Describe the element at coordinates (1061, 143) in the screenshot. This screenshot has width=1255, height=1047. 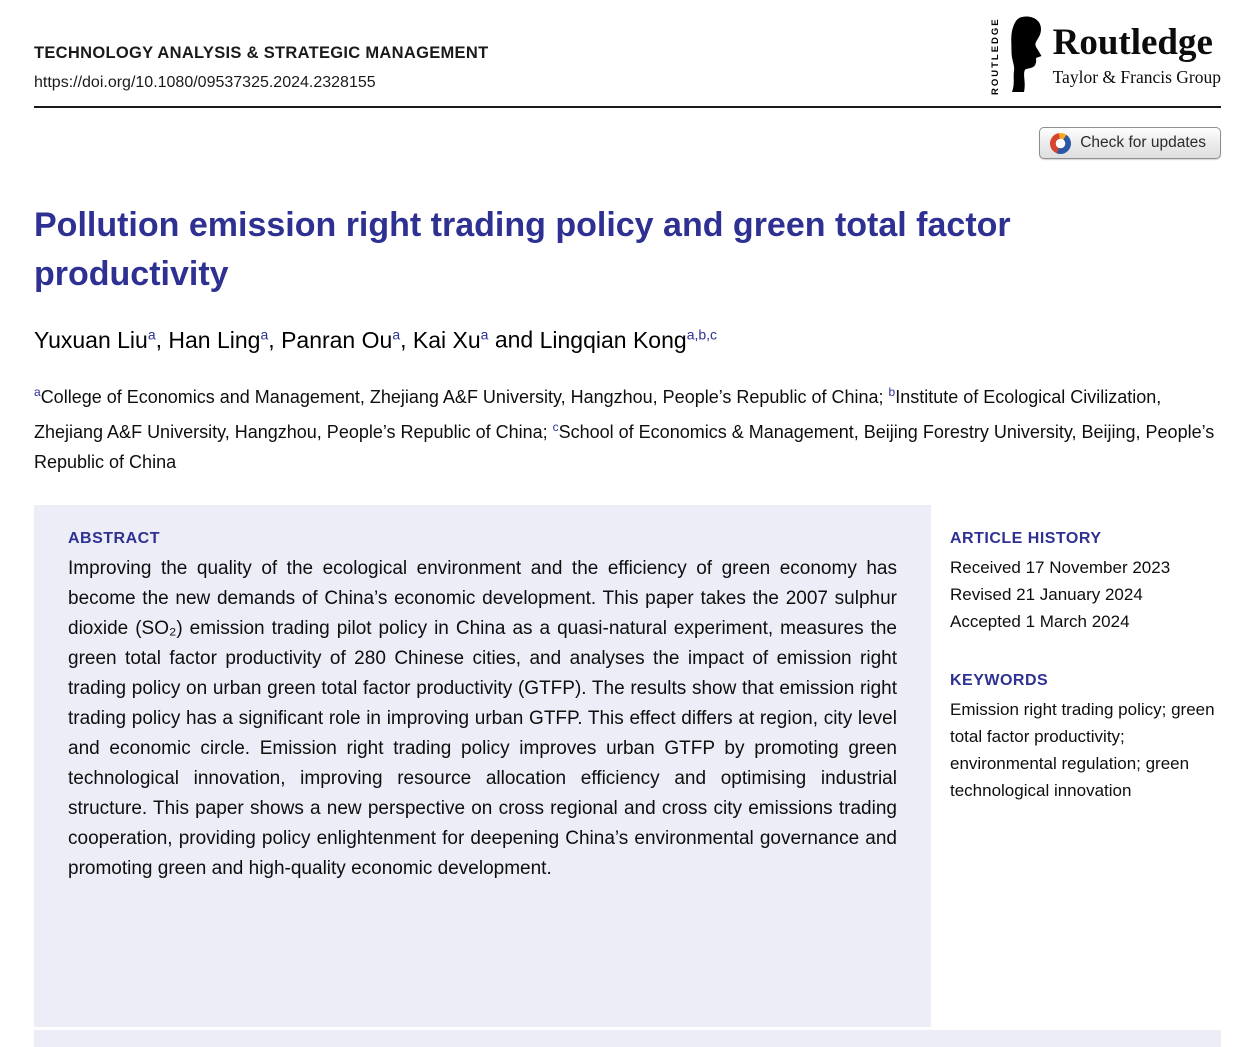
I see `crossmark-icon` at that location.